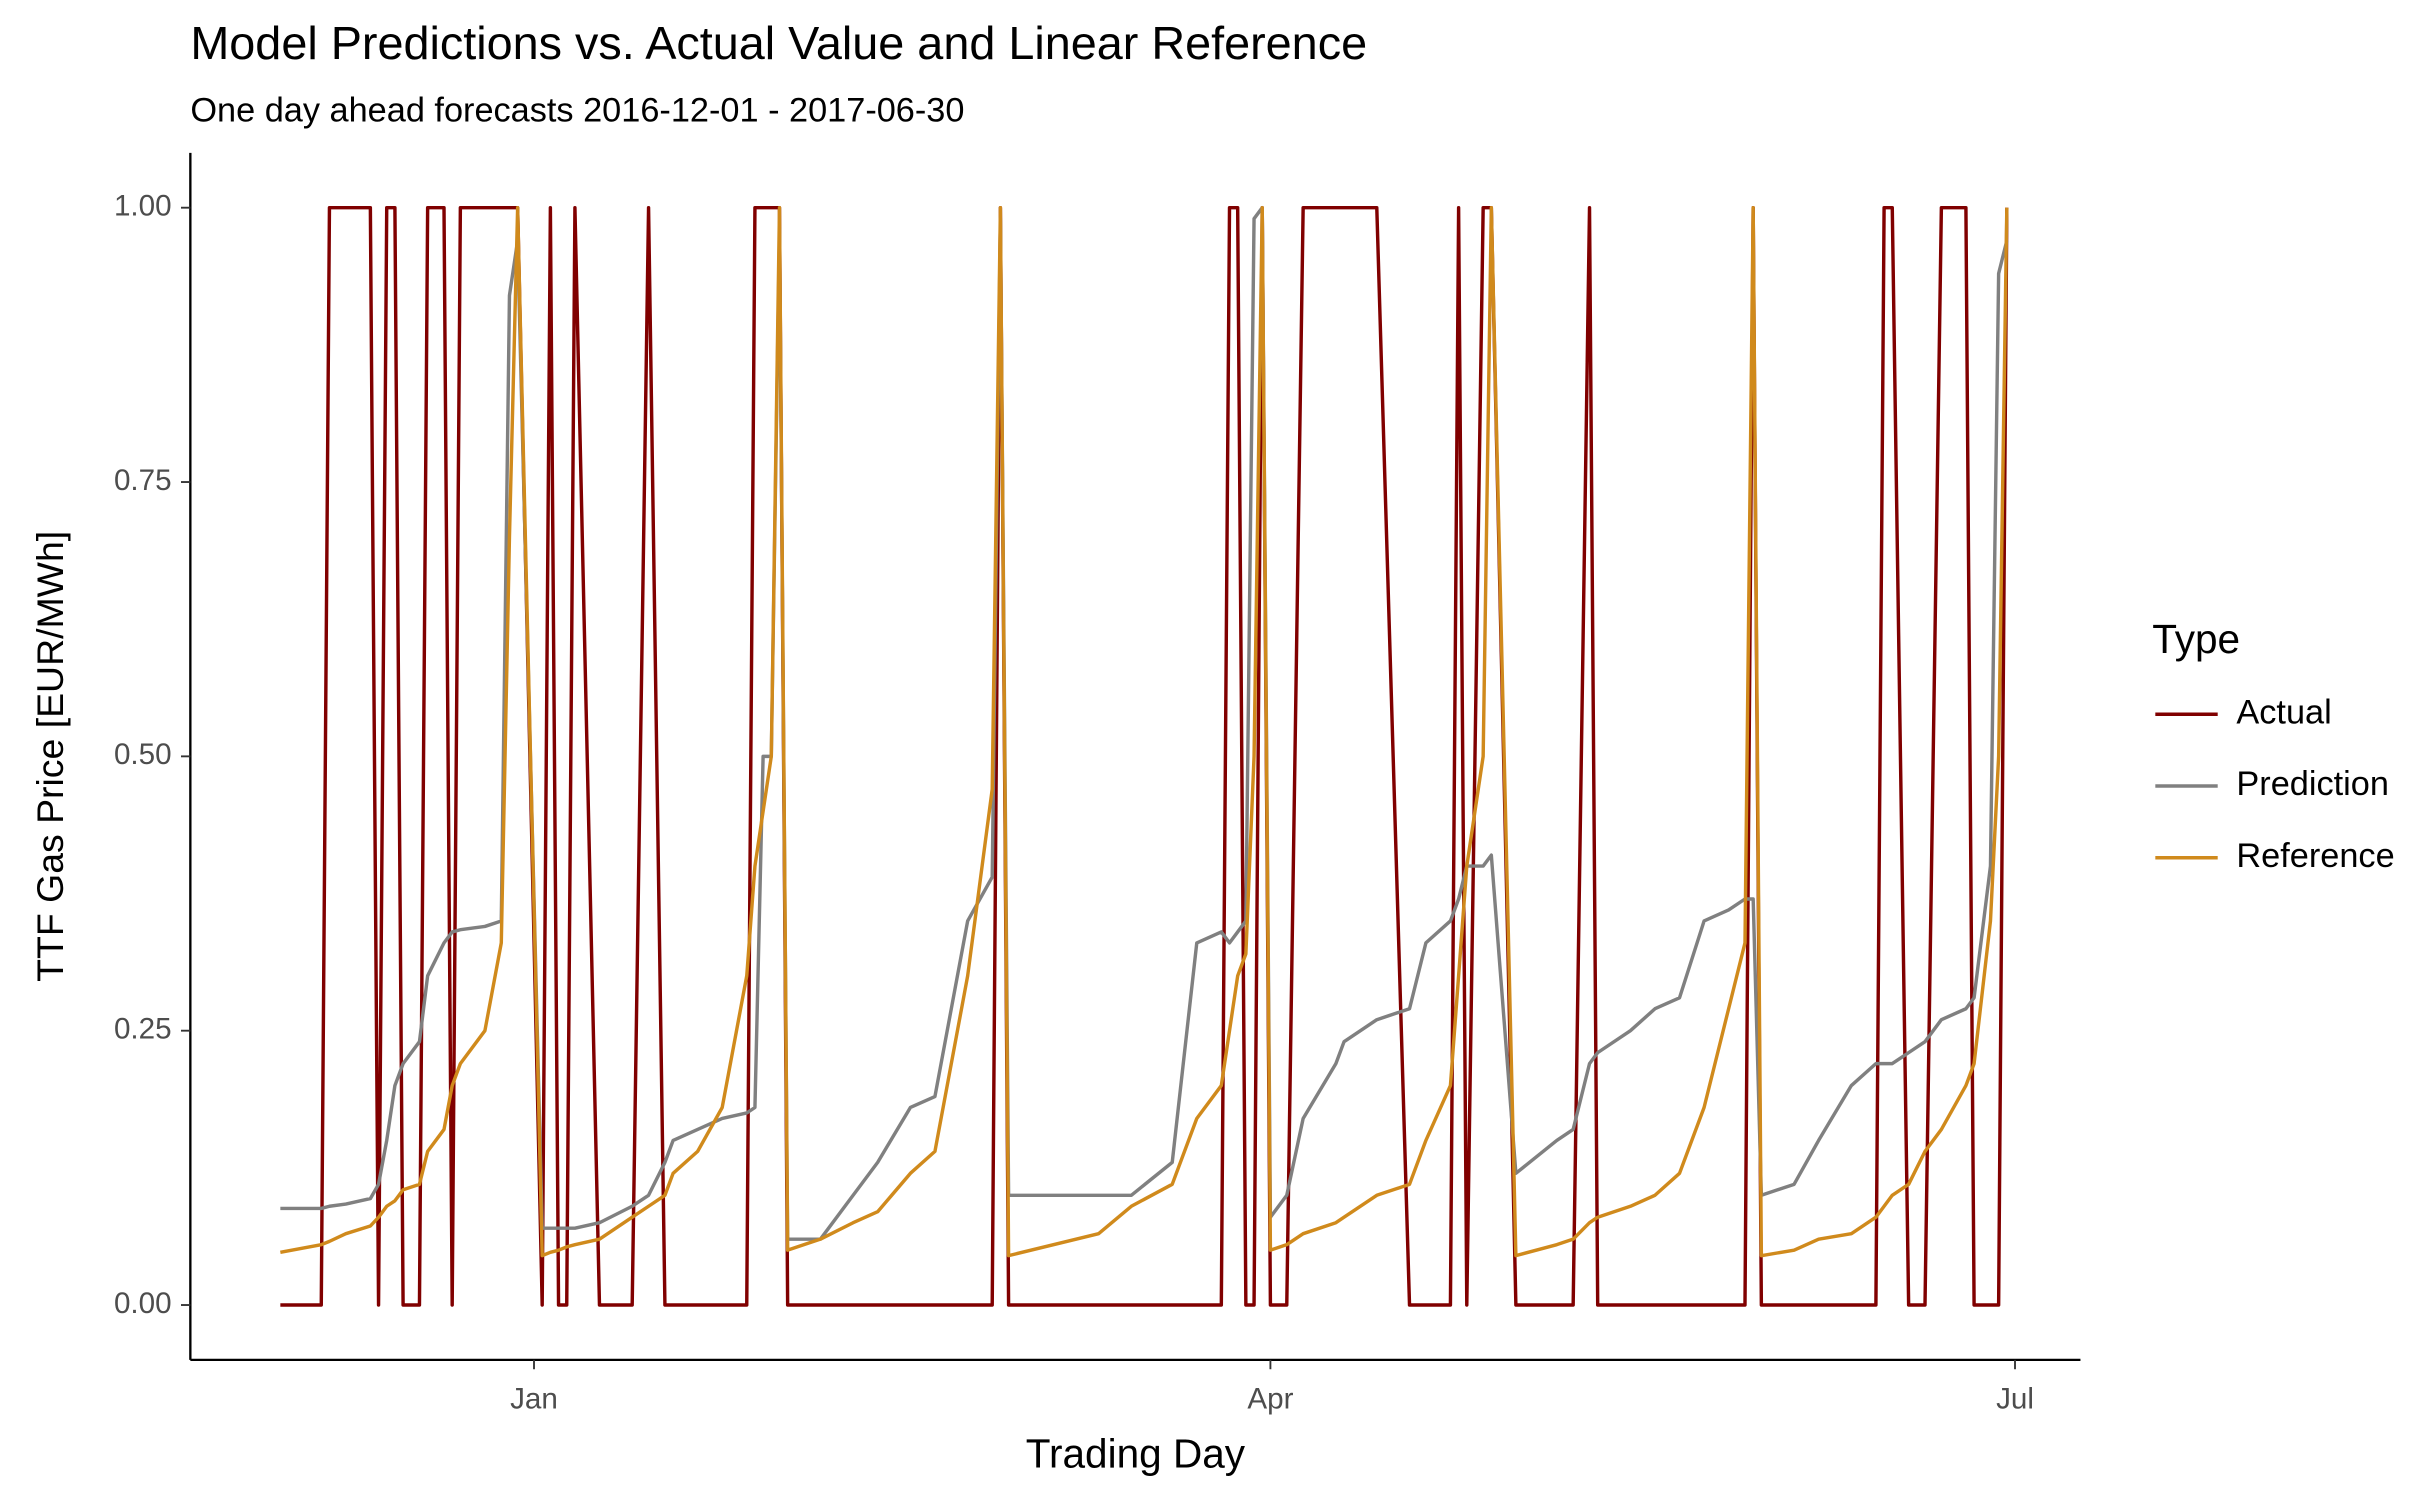  What do you see at coordinates (2283, 712) in the screenshot?
I see `legend-label: Actual` at bounding box center [2283, 712].